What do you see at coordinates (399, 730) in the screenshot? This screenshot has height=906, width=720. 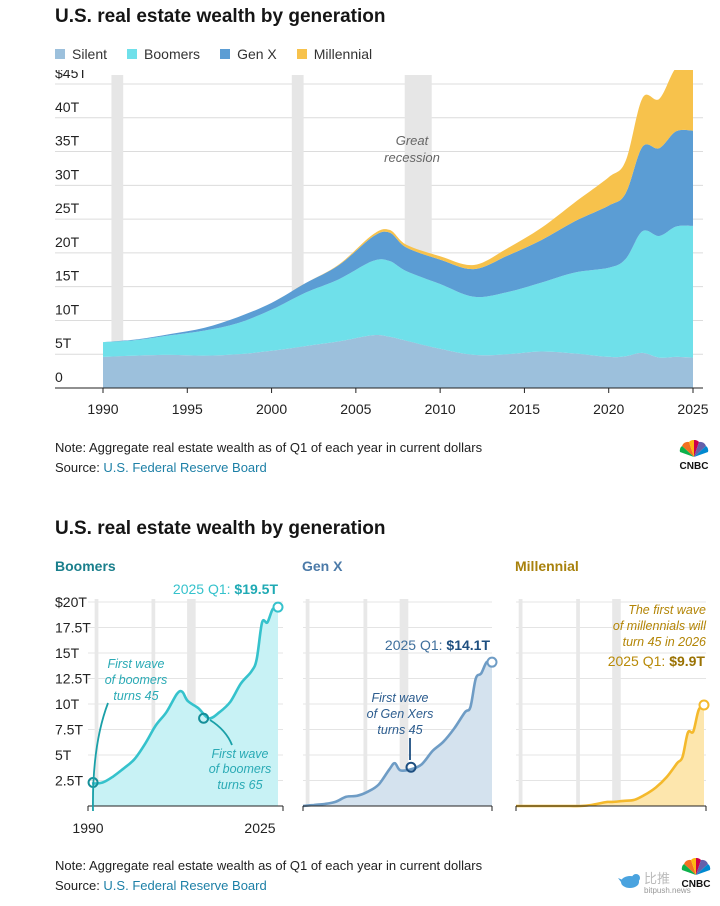 I see `note-gx45-l3: turns 45` at bounding box center [399, 730].